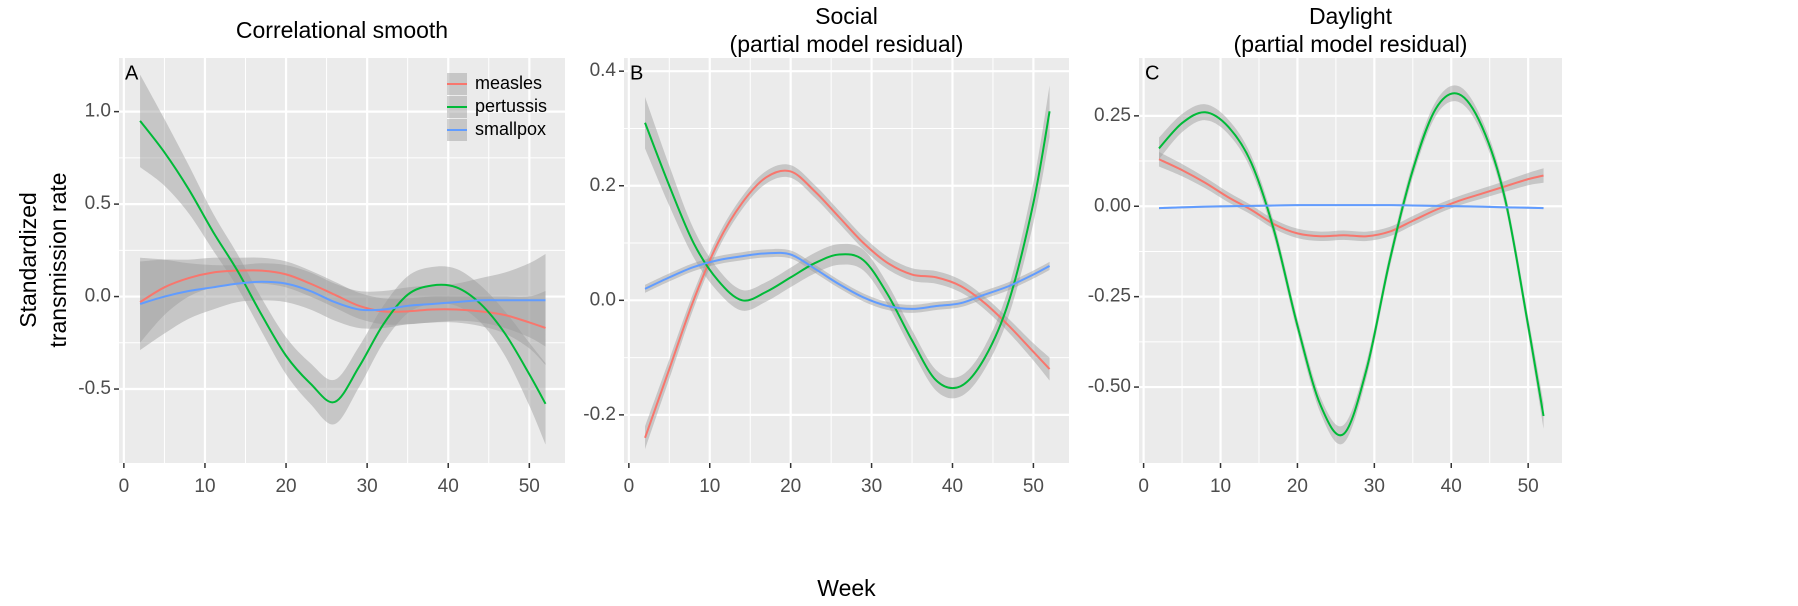  Describe the element at coordinates (342, 30) in the screenshot. I see `chart-title: Correlational smooth` at that location.